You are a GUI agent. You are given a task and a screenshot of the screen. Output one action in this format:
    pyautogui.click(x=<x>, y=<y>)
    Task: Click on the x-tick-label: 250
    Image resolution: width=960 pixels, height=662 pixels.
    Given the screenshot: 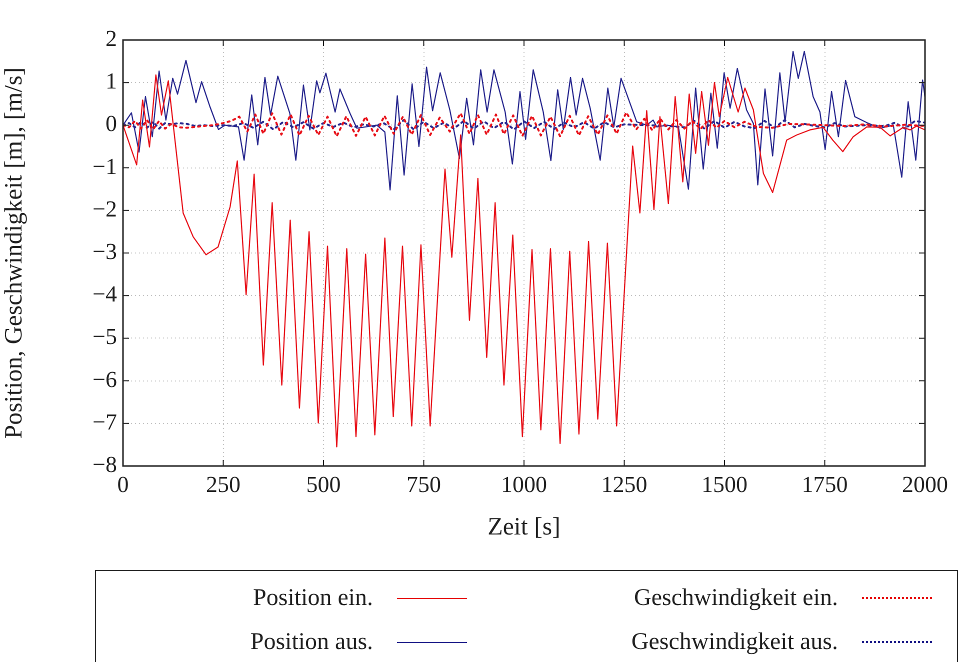 What is the action you would take?
    pyautogui.click(x=223, y=484)
    